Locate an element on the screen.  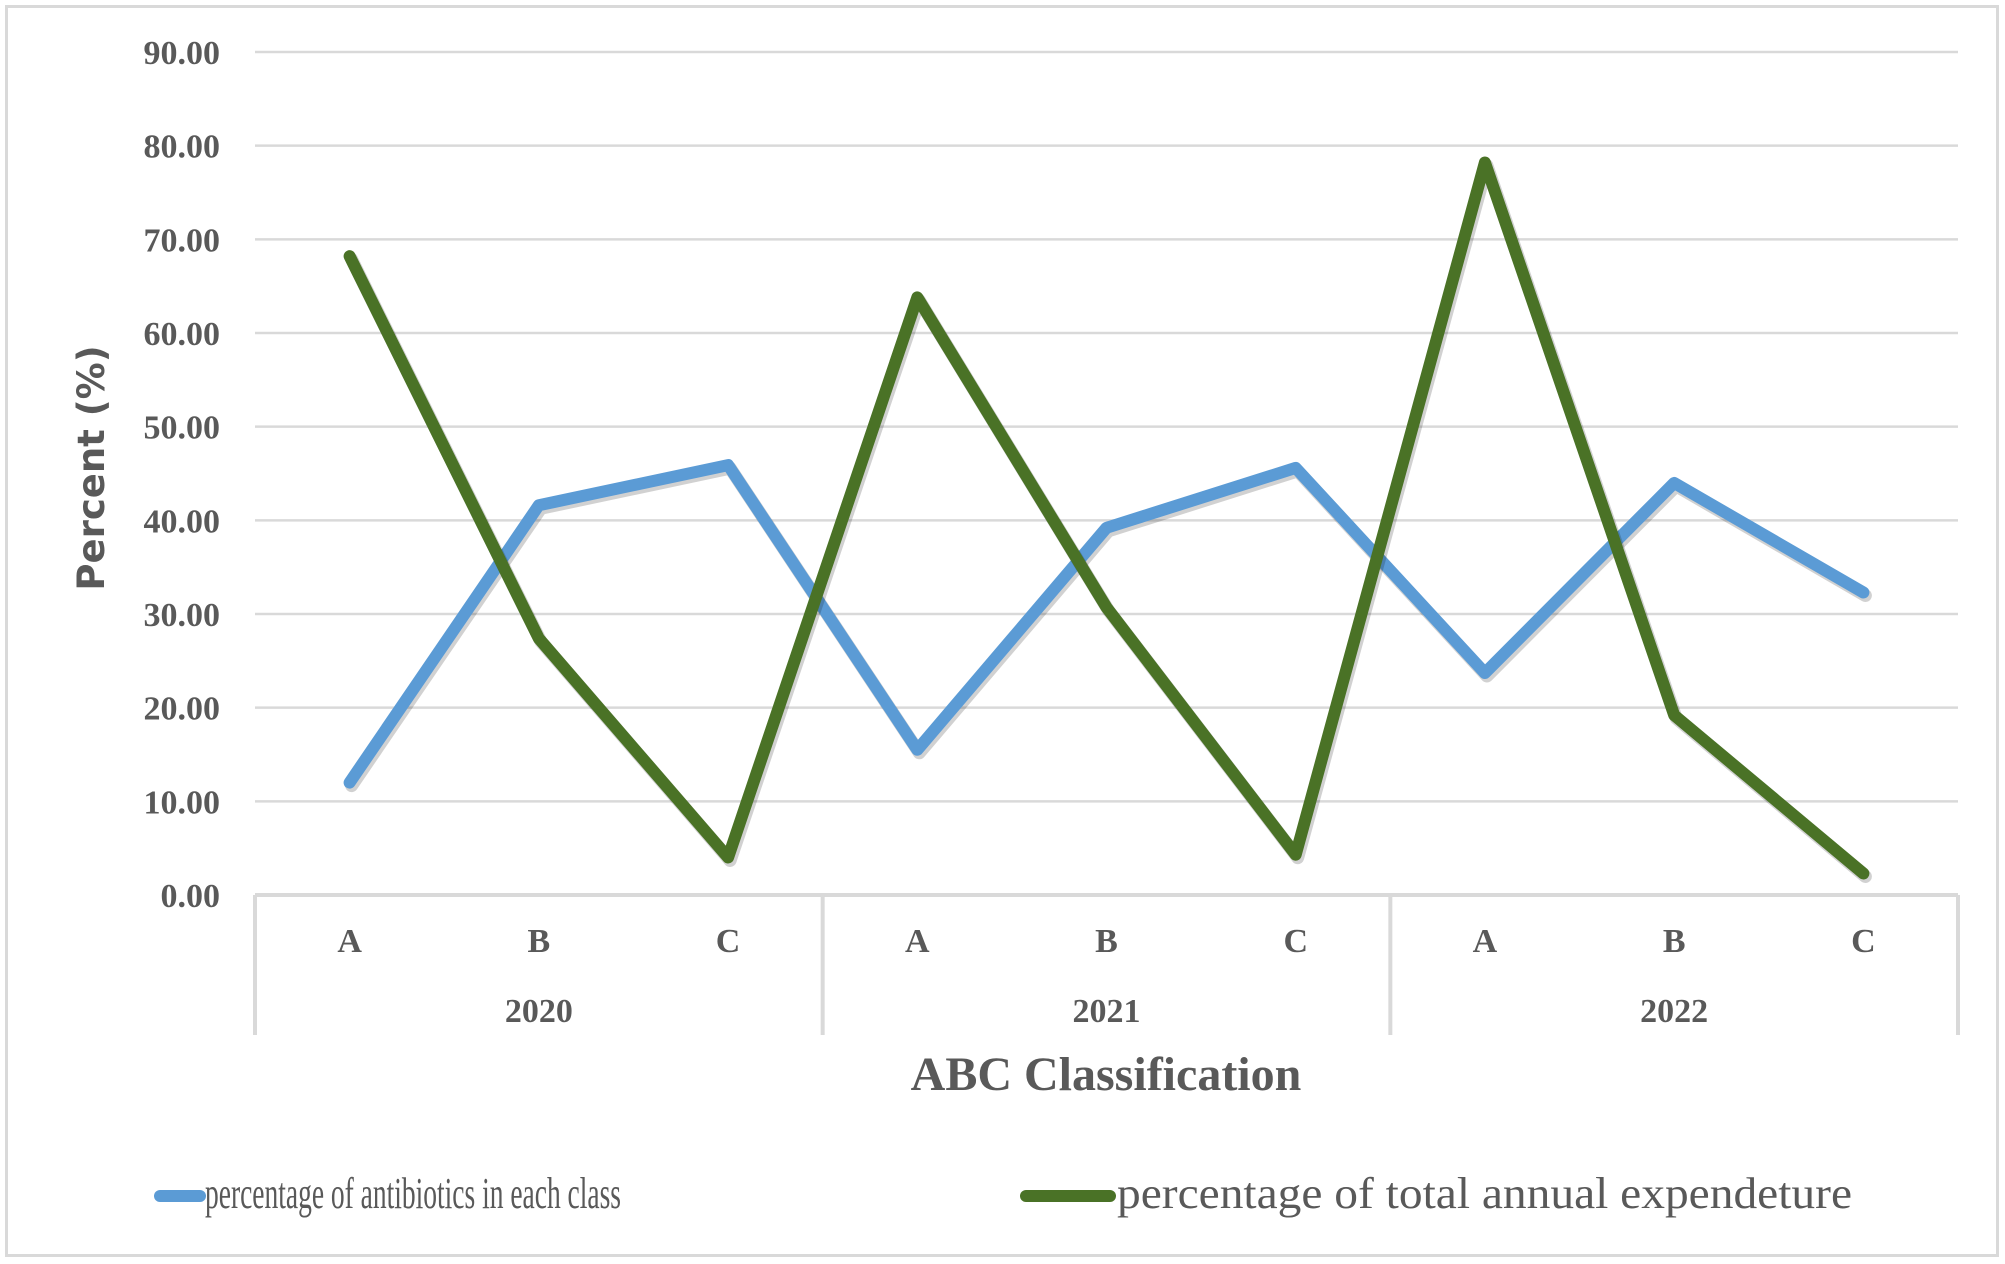
x-axis: A B C 2020 A B C 2021 A B C 2022 is located at coordinates (1106, 964).